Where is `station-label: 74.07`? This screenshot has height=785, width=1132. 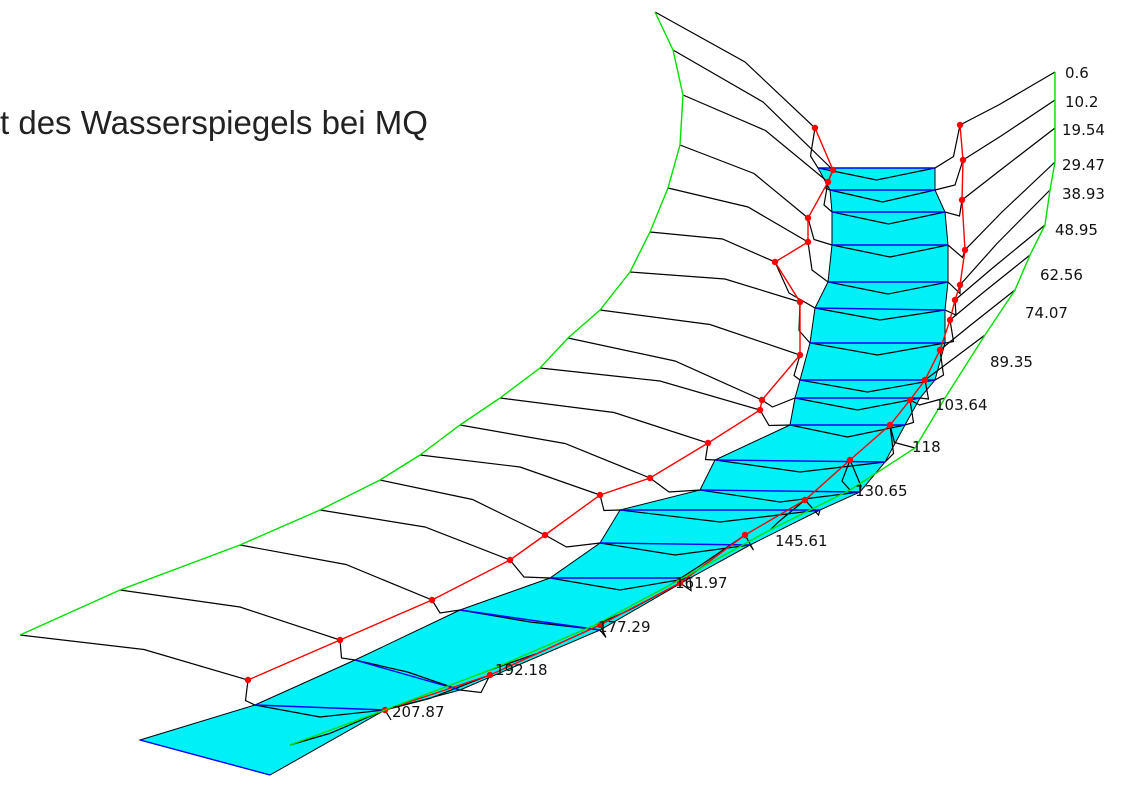
station-label: 74.07 is located at coordinates (1046, 313).